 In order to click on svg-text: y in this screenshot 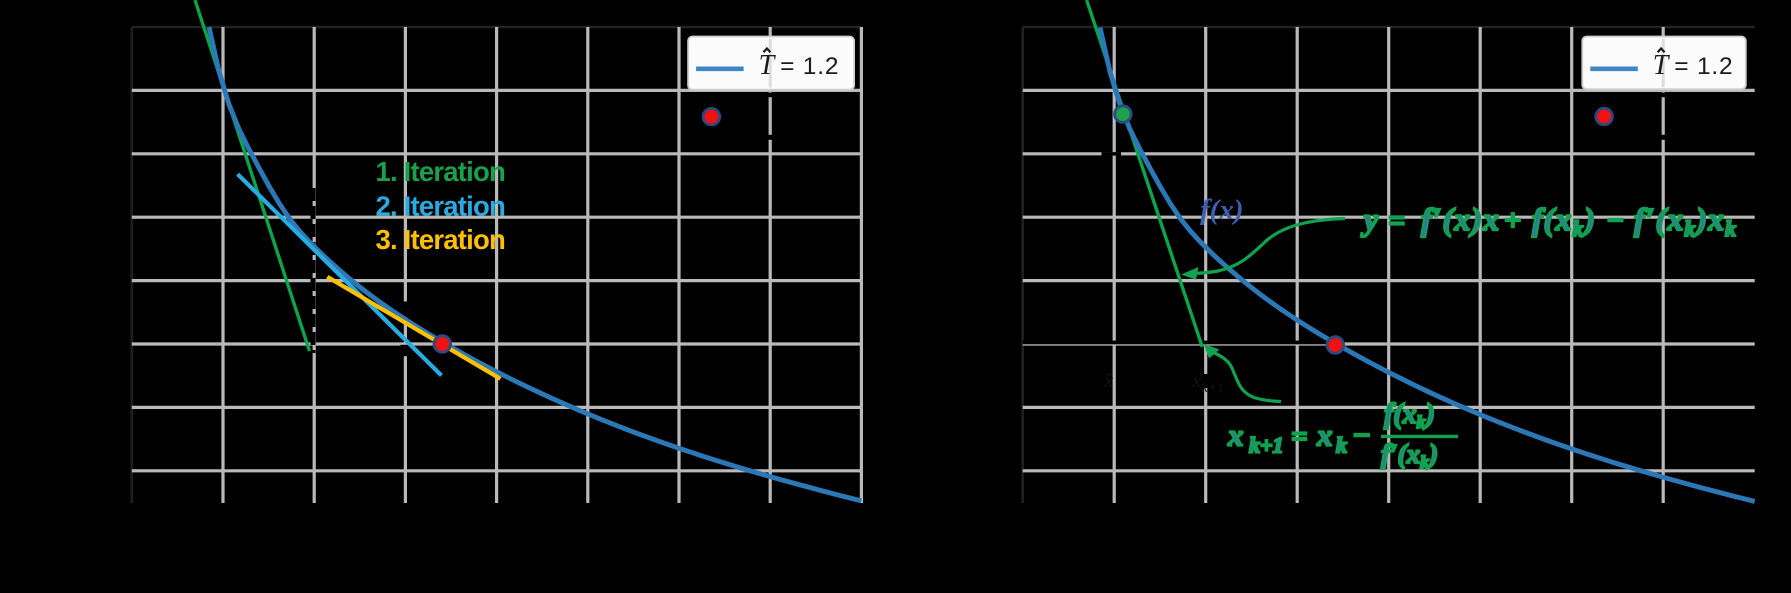, I will do `click(1369, 219)`.